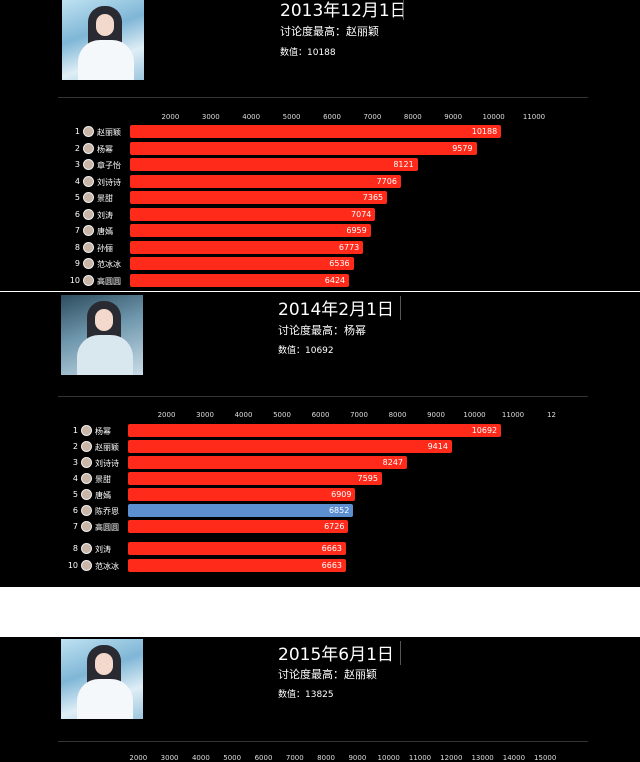 The width and height of the screenshot is (640, 762). Describe the element at coordinates (367, 478) in the screenshot. I see `bar-value-label: 7595` at that location.